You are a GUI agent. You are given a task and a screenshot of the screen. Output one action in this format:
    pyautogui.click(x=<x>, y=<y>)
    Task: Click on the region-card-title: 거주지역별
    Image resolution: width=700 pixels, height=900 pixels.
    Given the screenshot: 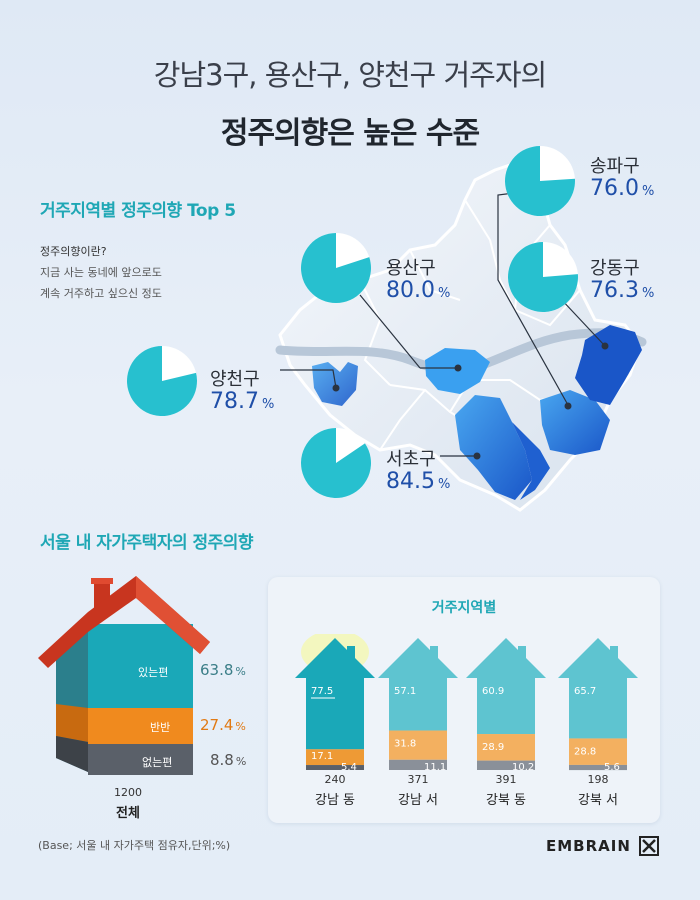 What is the action you would take?
    pyautogui.click(x=464, y=608)
    